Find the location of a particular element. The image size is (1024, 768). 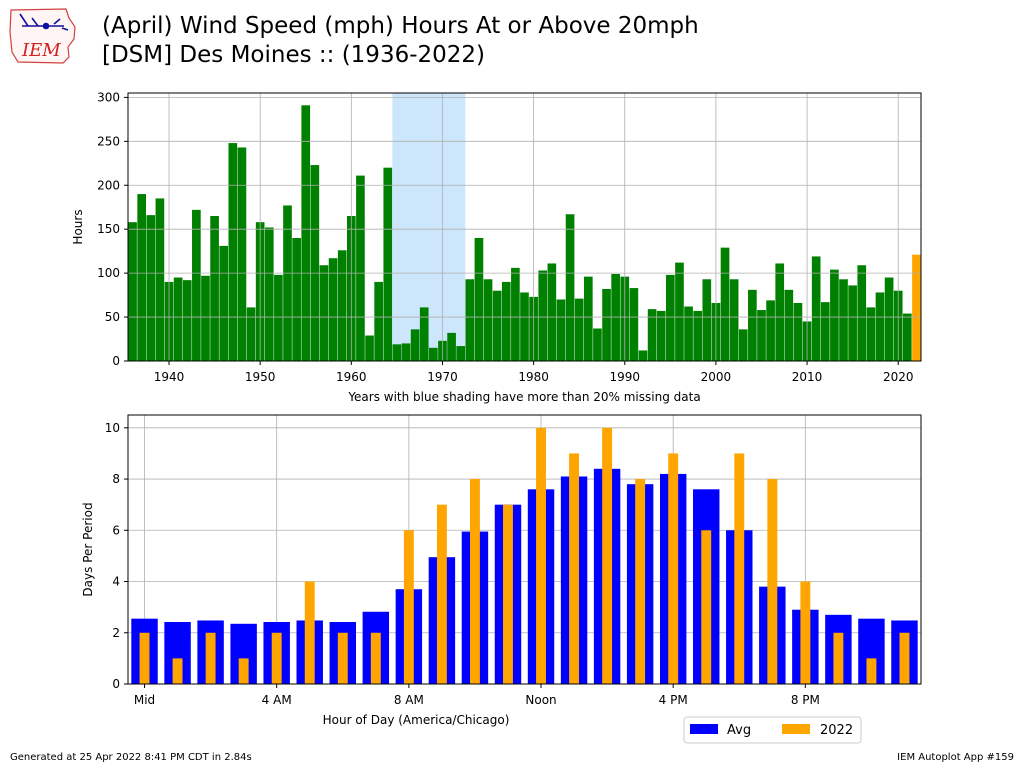

x-tick-label: Mid is located at coordinates (144, 700).